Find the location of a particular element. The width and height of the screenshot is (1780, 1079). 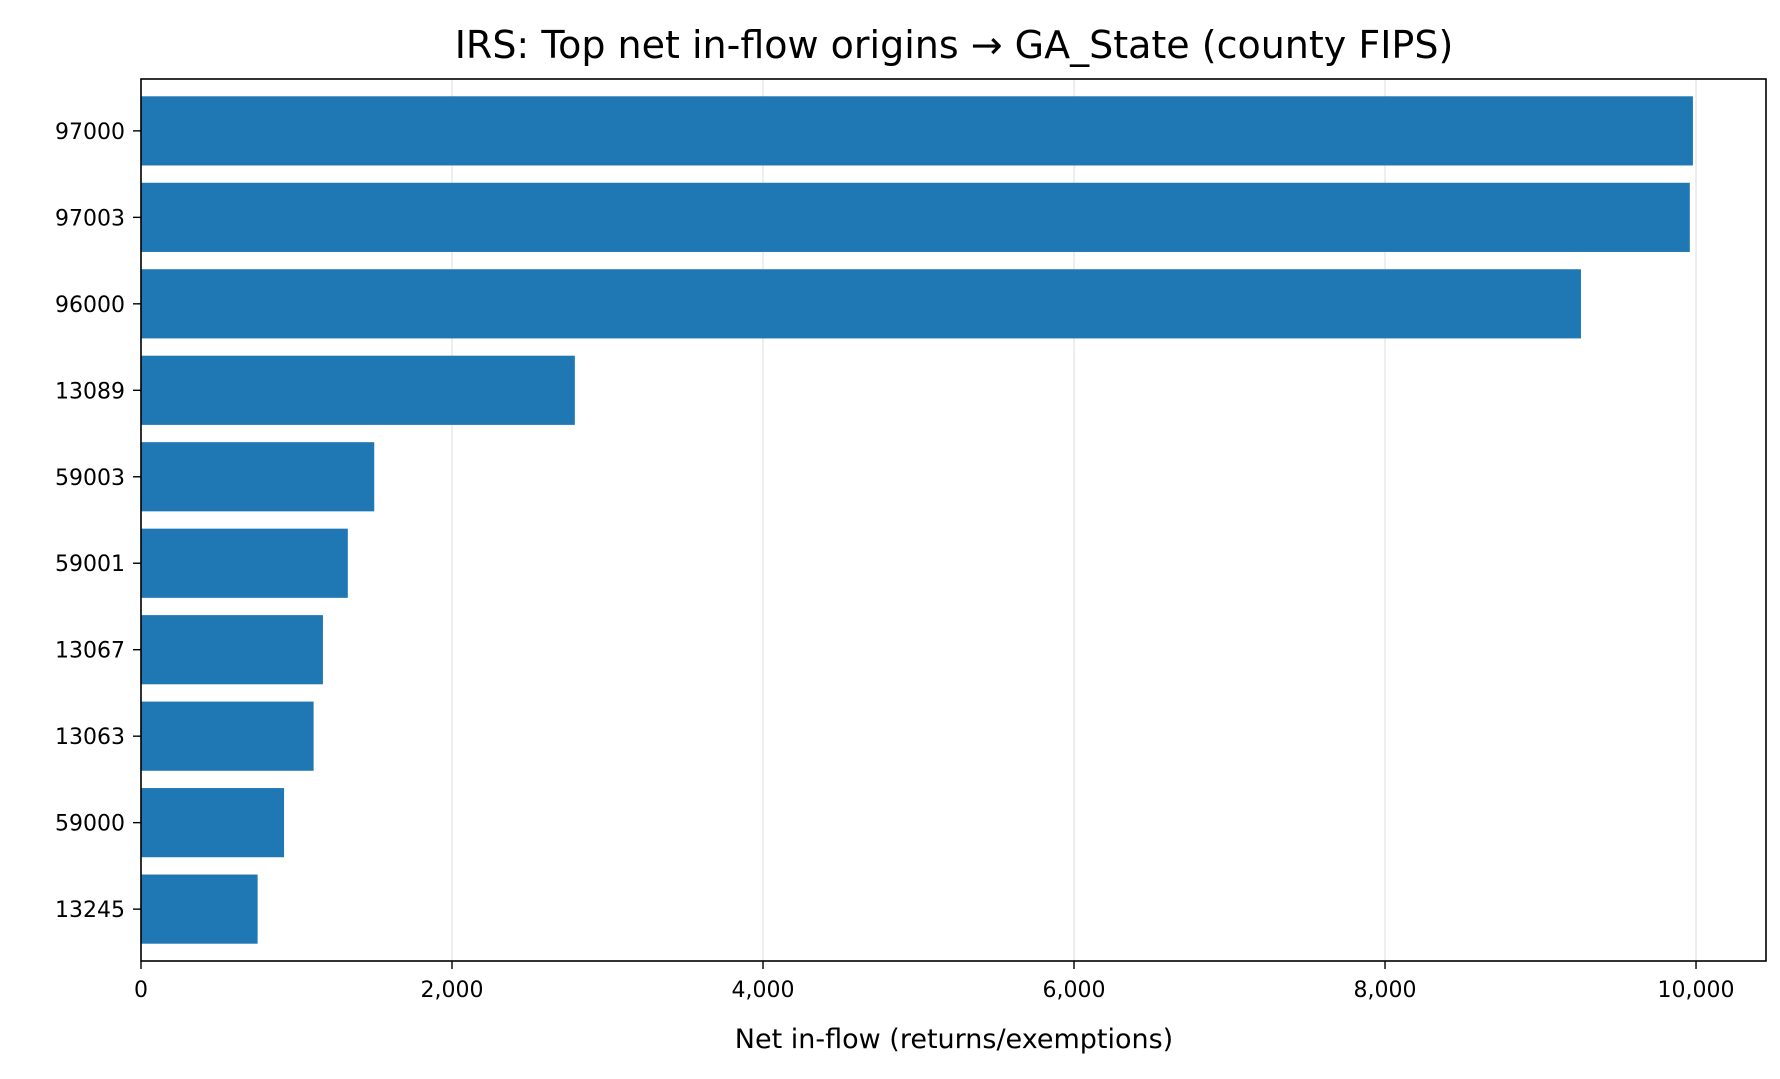

y-tick-label-59003: 59003 is located at coordinates (90, 478).